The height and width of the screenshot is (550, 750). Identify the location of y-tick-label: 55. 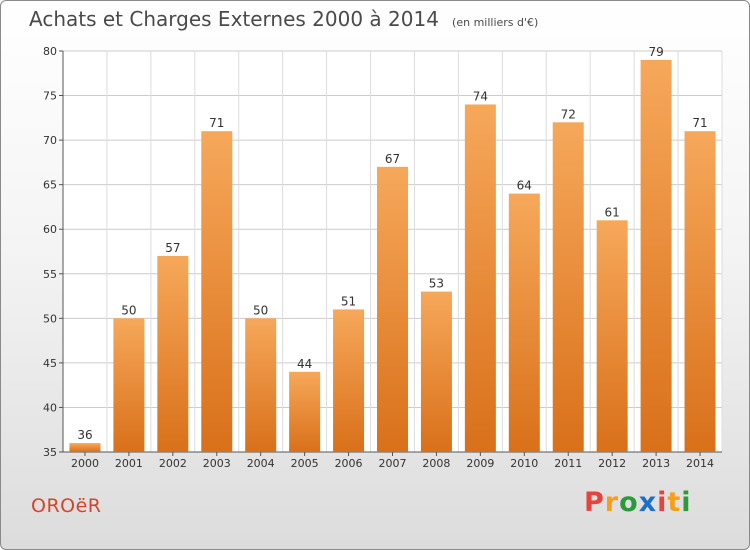
(50, 274).